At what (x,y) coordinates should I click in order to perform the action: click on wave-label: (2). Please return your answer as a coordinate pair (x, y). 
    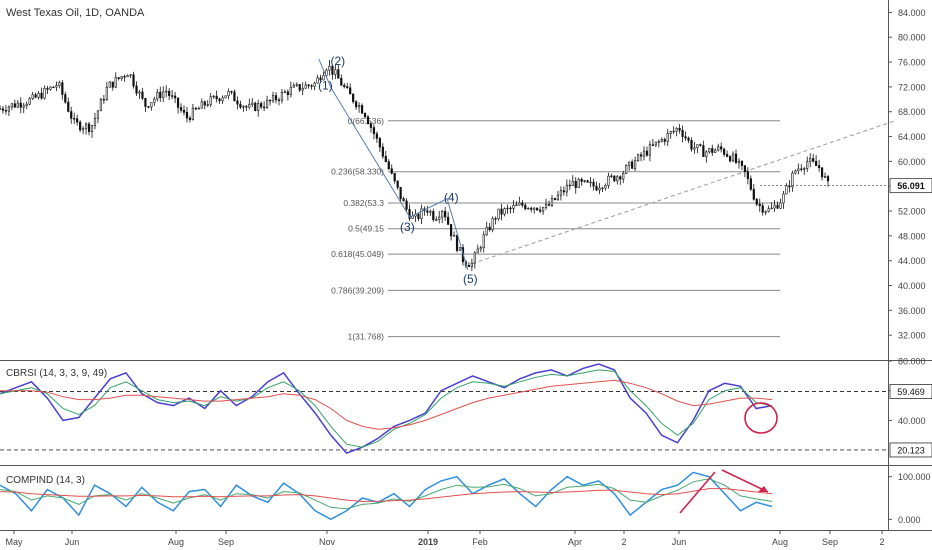
    Looking at the image, I should click on (337, 61).